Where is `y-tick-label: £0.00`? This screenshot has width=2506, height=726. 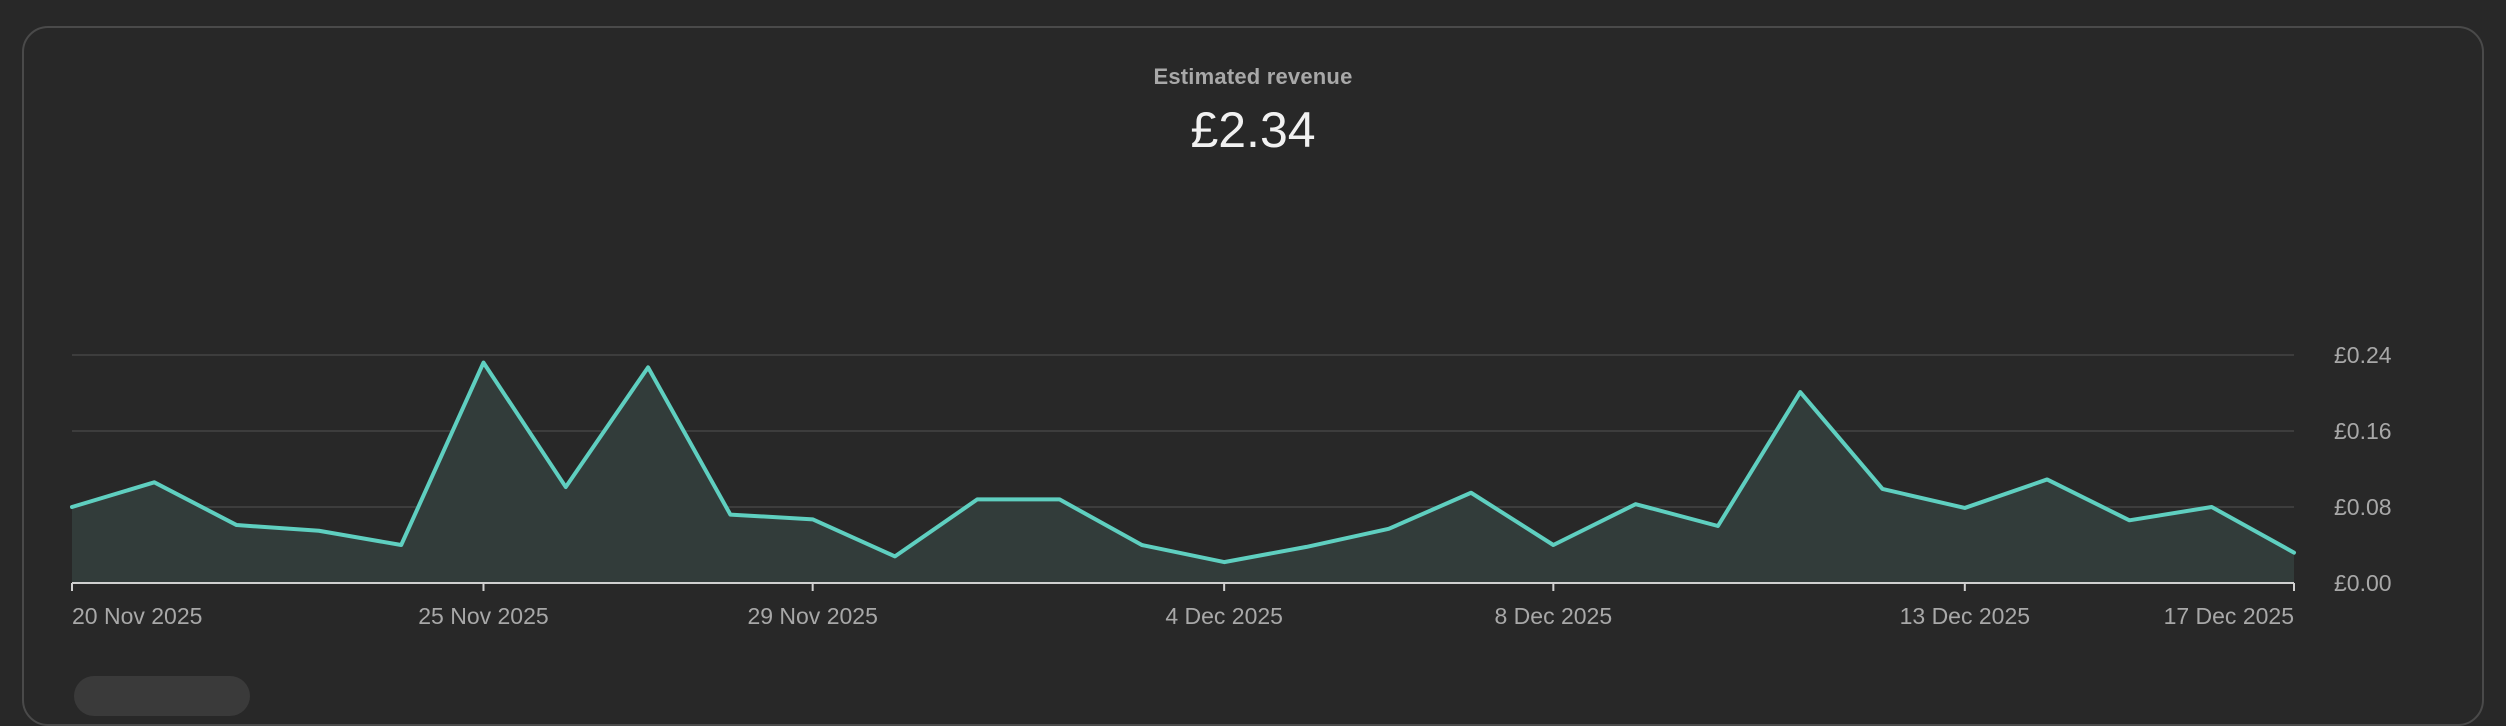
y-tick-label: £0.00 is located at coordinates (2363, 583).